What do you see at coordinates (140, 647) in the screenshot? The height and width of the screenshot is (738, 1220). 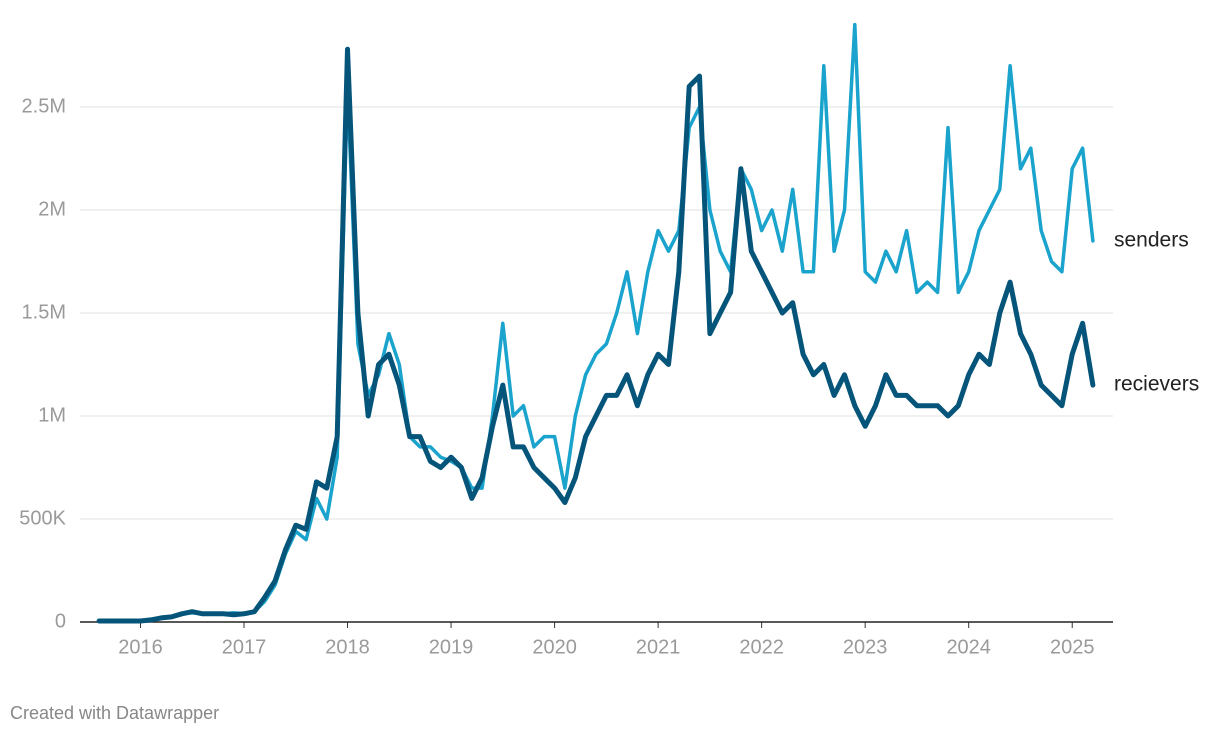 I see `x-tick-label: 2016` at bounding box center [140, 647].